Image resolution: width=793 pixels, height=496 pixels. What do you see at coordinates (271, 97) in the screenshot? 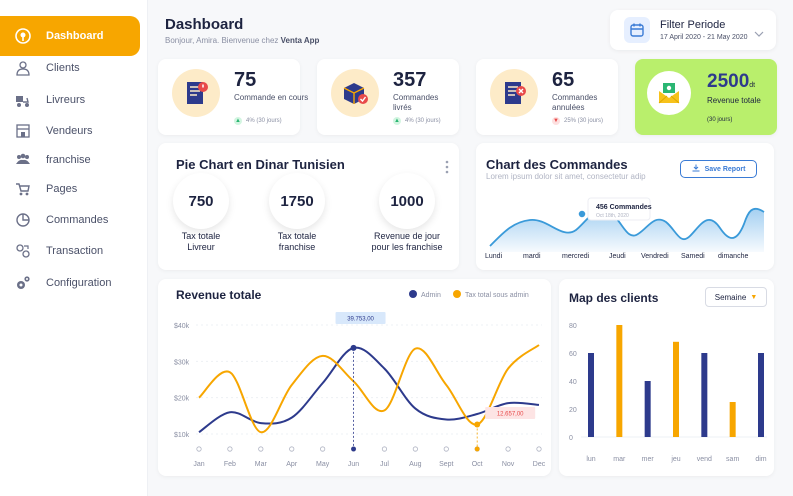
I see `stat-label: Commande en cours` at bounding box center [271, 97].